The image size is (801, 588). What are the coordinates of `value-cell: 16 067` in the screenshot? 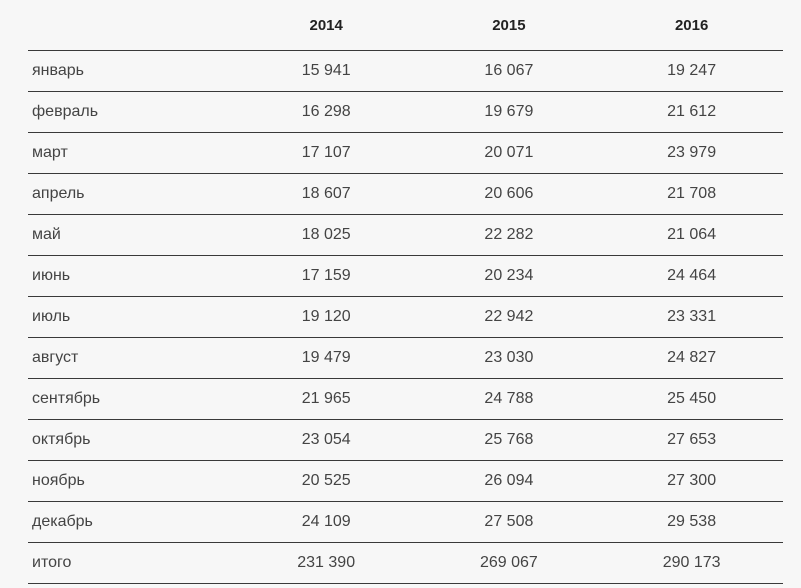 It's located at (509, 71).